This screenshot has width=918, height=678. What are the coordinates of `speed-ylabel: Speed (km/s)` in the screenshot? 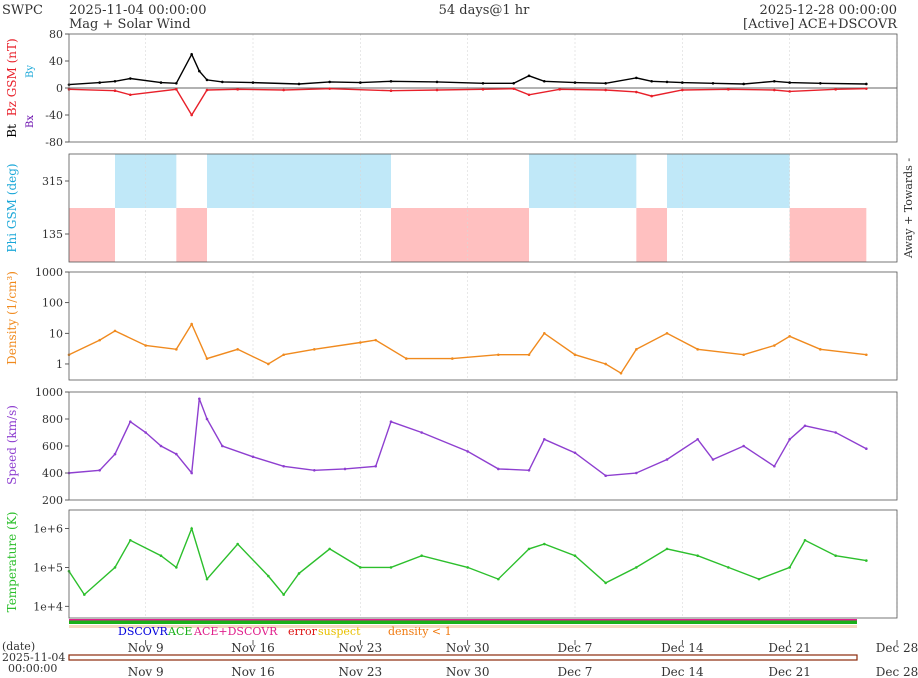 It's located at (12, 445).